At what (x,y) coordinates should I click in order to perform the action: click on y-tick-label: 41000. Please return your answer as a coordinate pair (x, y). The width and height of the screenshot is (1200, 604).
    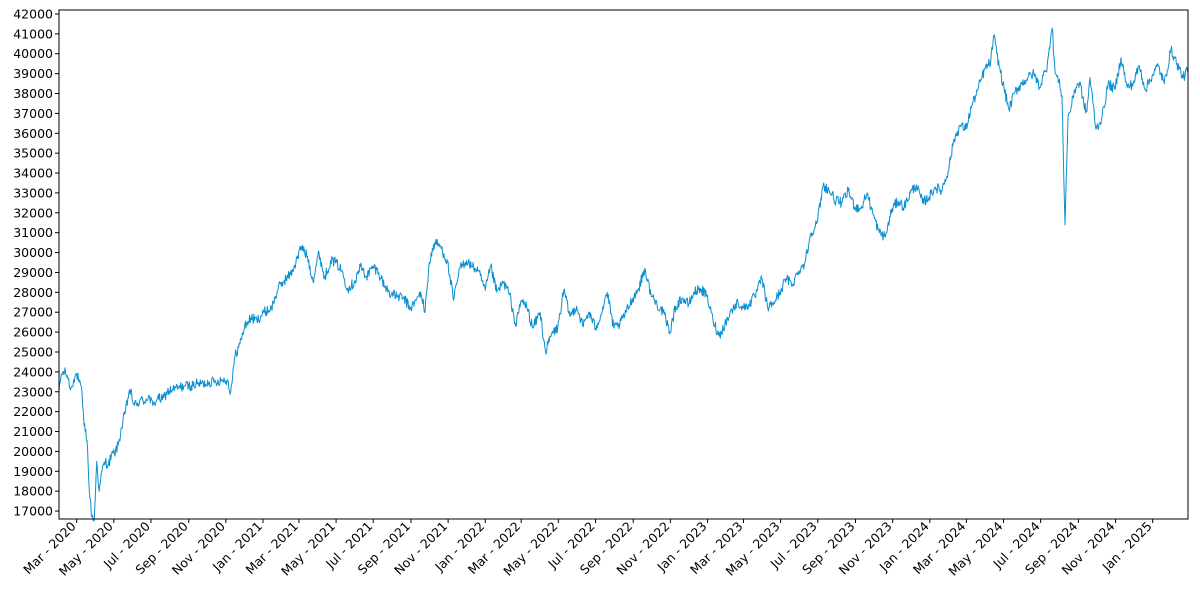
    Looking at the image, I should click on (33, 33).